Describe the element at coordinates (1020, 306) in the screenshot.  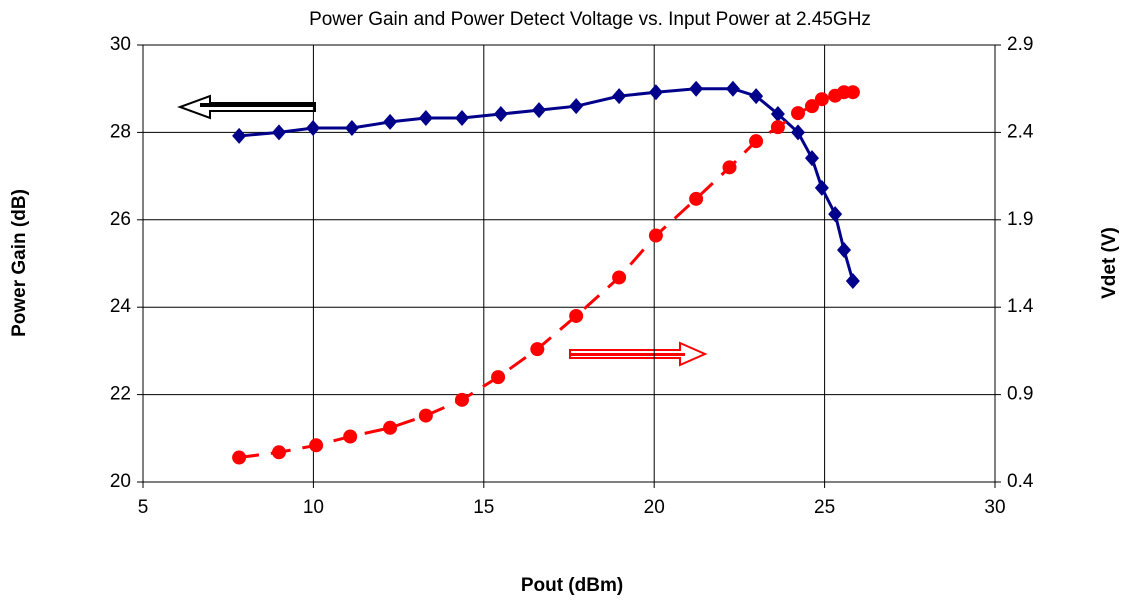
I see `y2-tick-label: 1.4` at that location.